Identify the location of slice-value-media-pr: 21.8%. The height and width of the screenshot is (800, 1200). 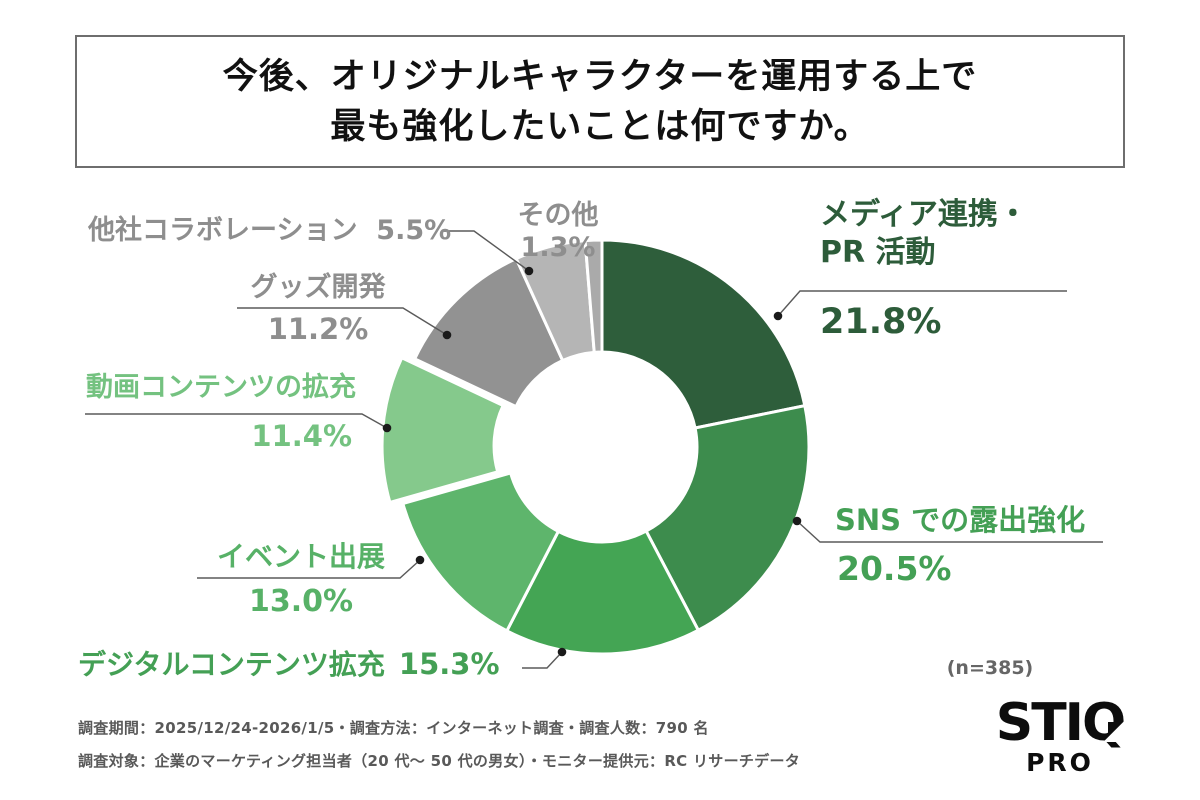
(881, 322).